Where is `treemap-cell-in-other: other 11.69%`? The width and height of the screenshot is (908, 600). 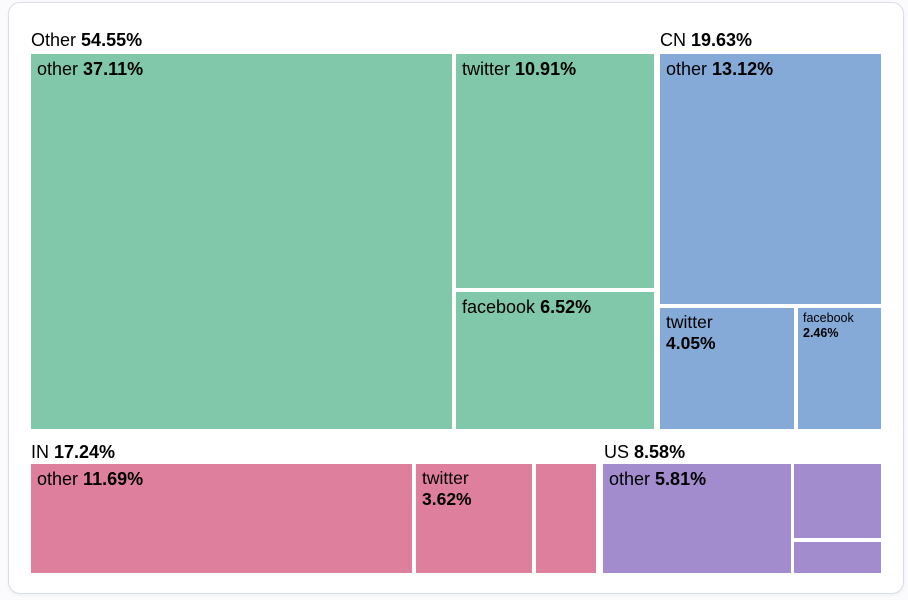 treemap-cell-in-other: other 11.69% is located at coordinates (221, 518).